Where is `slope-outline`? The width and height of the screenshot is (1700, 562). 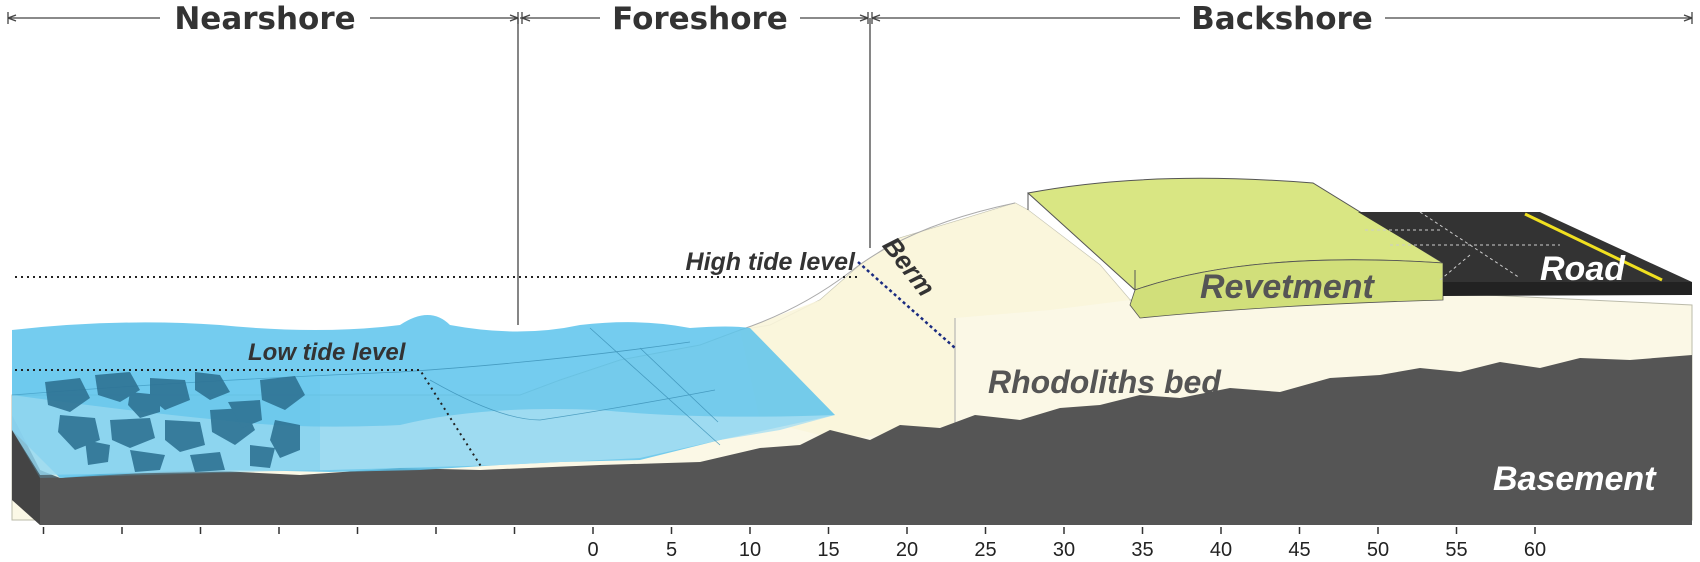 slope-outline is located at coordinates (877, 266).